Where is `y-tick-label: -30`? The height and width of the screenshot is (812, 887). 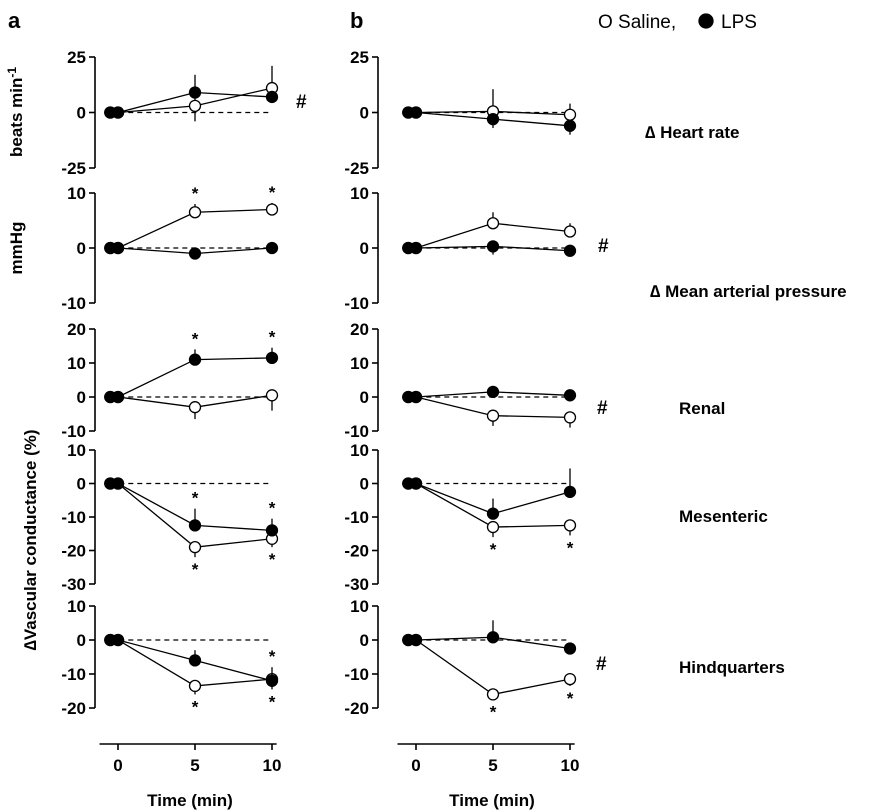 y-tick-label: -30 is located at coordinates (356, 584).